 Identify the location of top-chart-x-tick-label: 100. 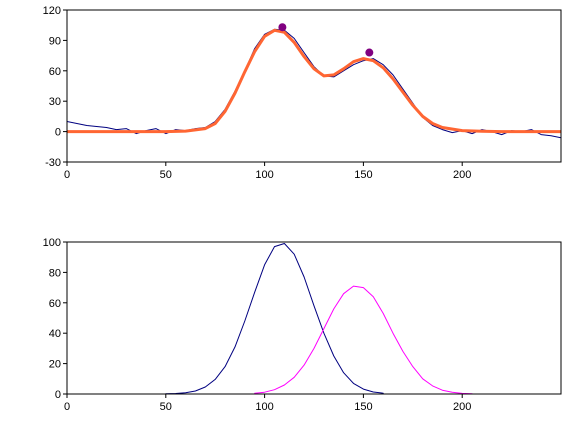
(264, 175).